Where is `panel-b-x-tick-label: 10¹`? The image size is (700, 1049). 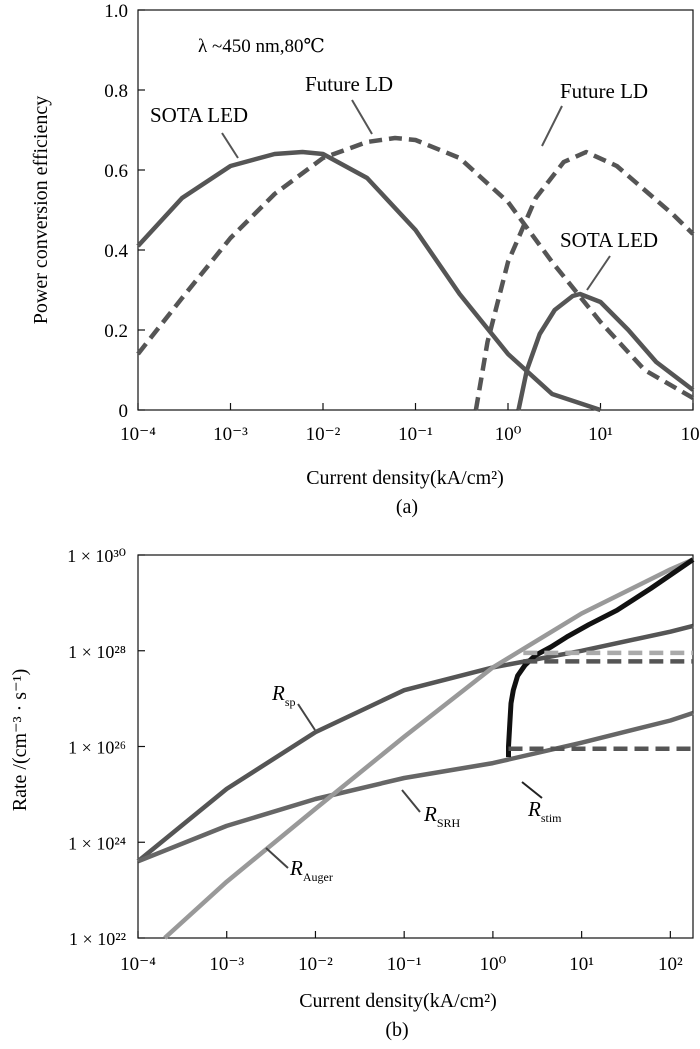
panel-b-x-tick-label: 10¹ is located at coordinates (581, 964).